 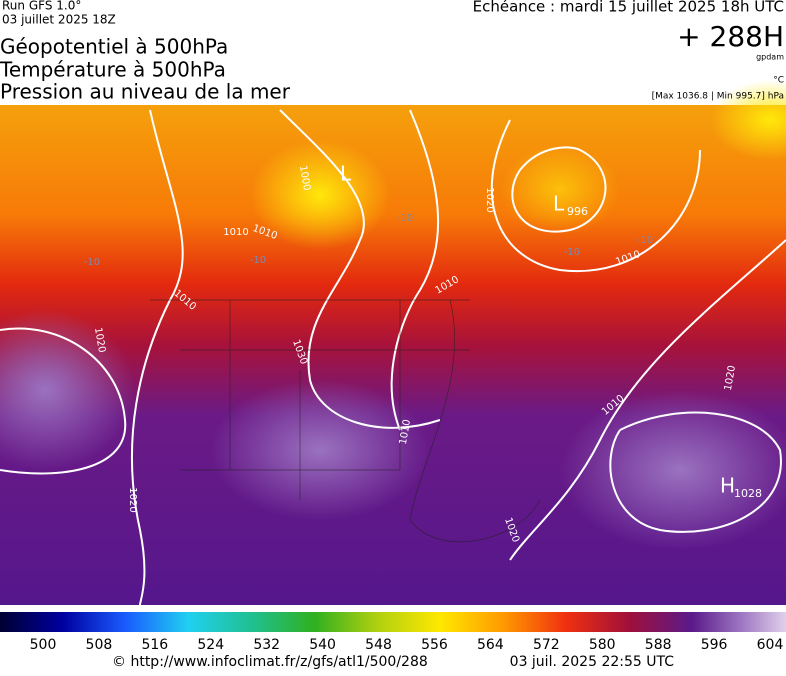 What do you see at coordinates (145, 92) in the screenshot?
I see `title: Pression au niveau de la mer` at bounding box center [145, 92].